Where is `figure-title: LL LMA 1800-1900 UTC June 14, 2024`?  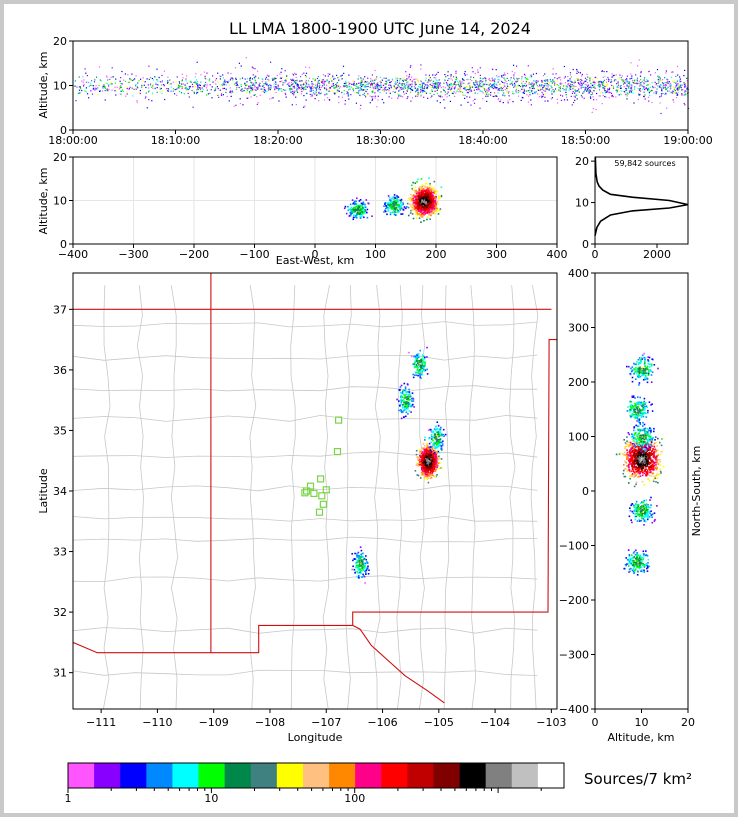 figure-title: LL LMA 1800-1900 UTC June 14, 2024 is located at coordinates (380, 28).